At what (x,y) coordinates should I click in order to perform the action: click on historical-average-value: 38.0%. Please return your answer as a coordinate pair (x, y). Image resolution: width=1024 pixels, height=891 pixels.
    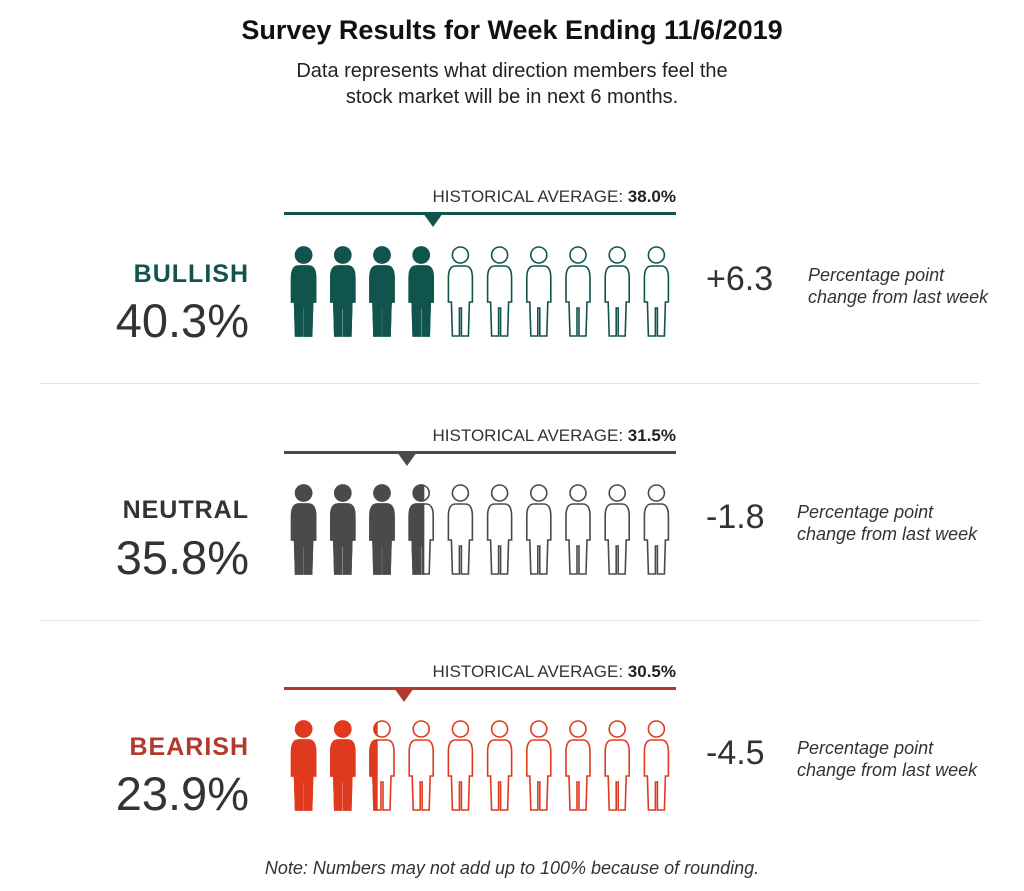
    Looking at the image, I should click on (651, 196).